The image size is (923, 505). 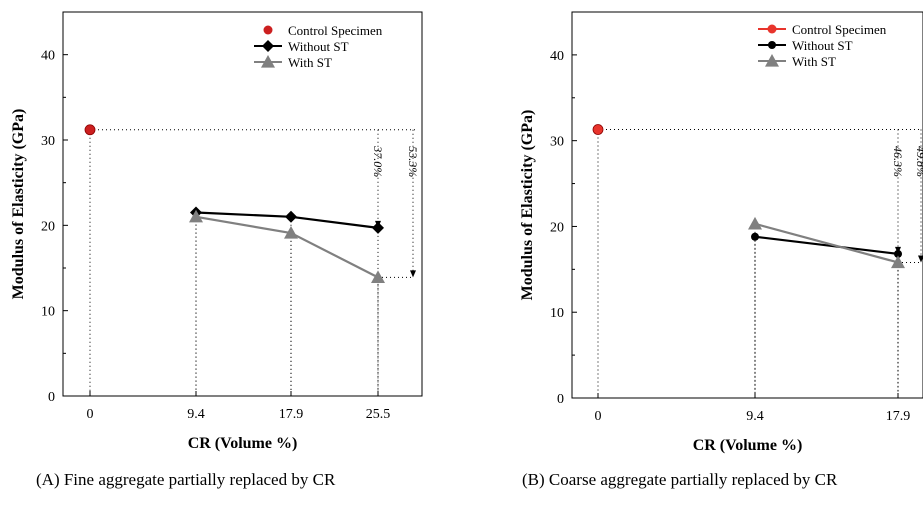 I want to click on p0-x-tick-label: 0, so click(x=90, y=414).